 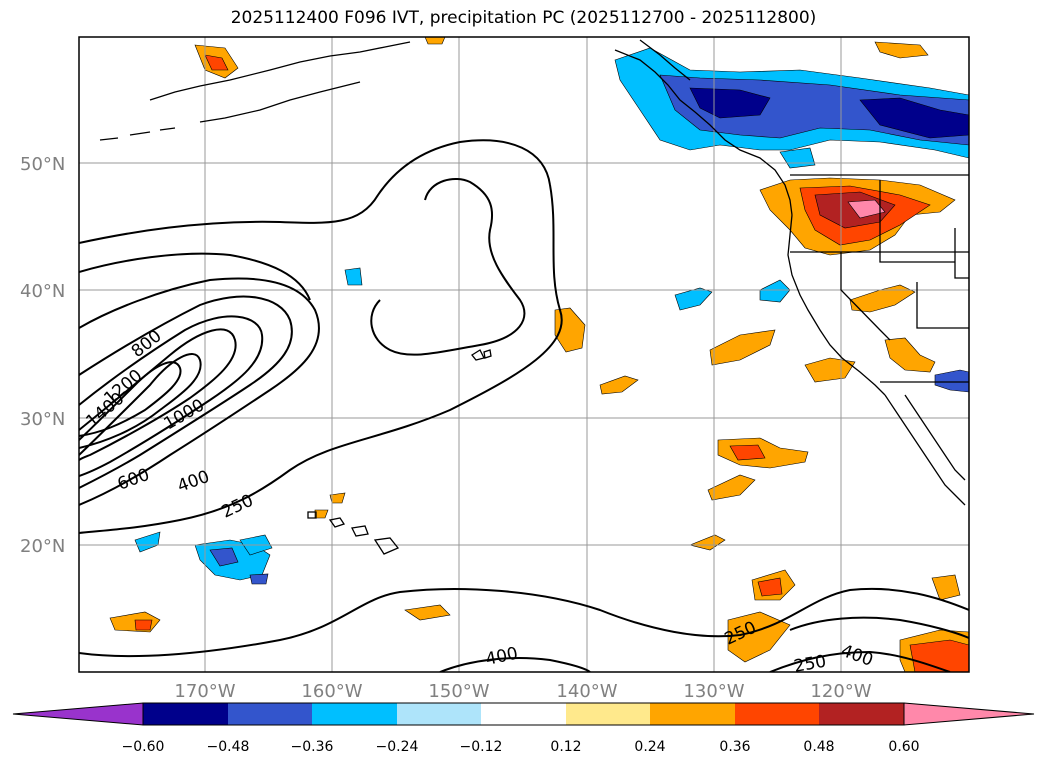 I want to click on colorbar-tick: −0.48, so click(x=228, y=747).